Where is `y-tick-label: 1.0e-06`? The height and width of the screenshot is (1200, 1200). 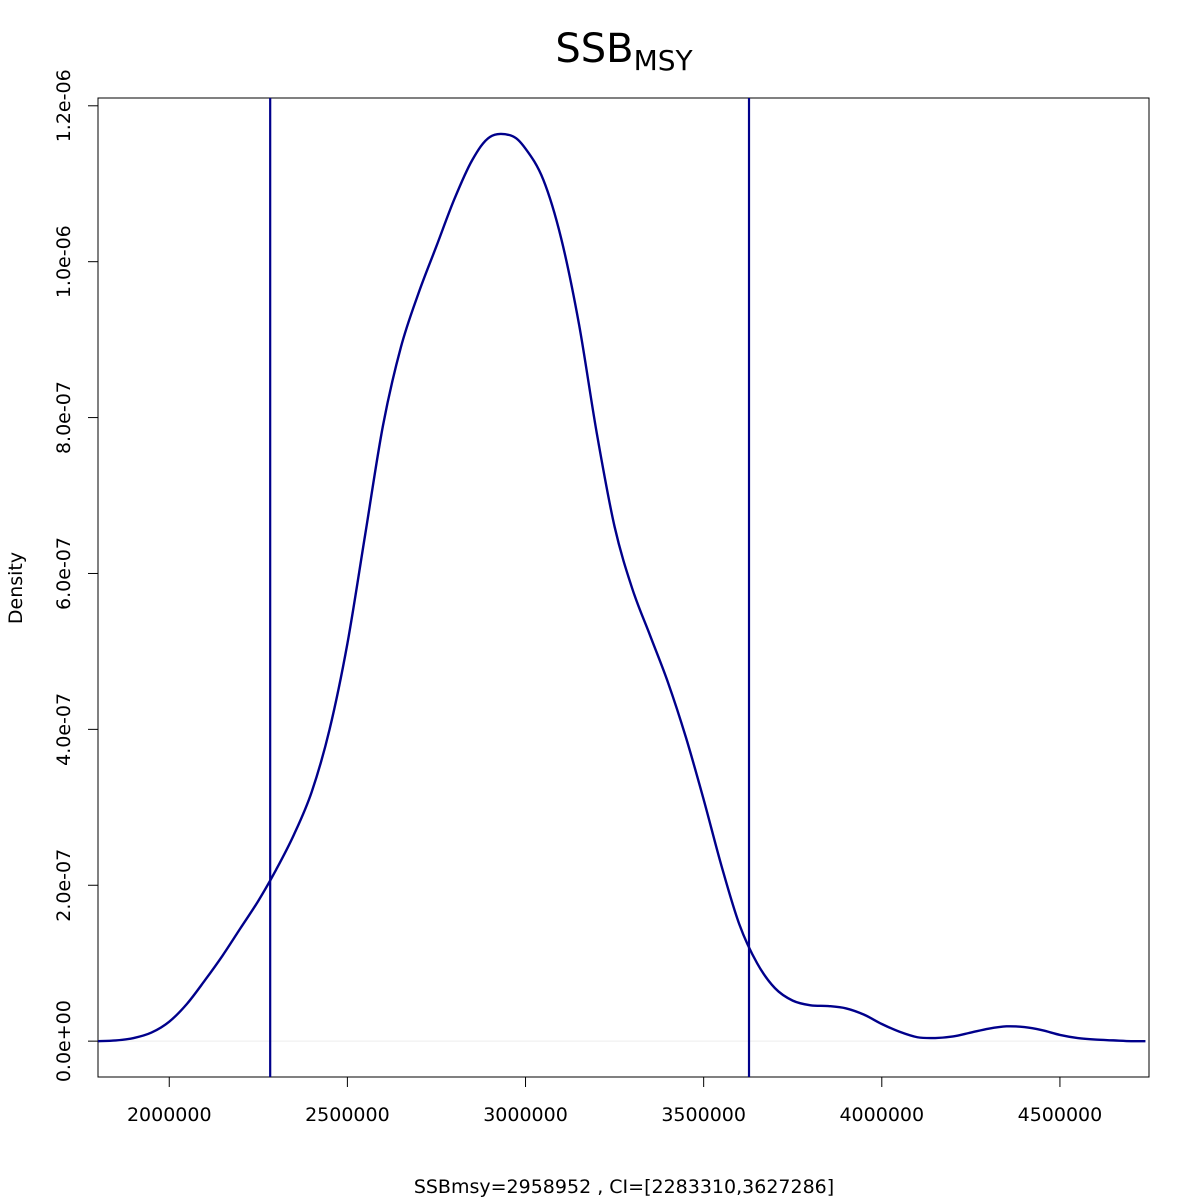 y-tick-label: 1.0e-06 is located at coordinates (64, 261).